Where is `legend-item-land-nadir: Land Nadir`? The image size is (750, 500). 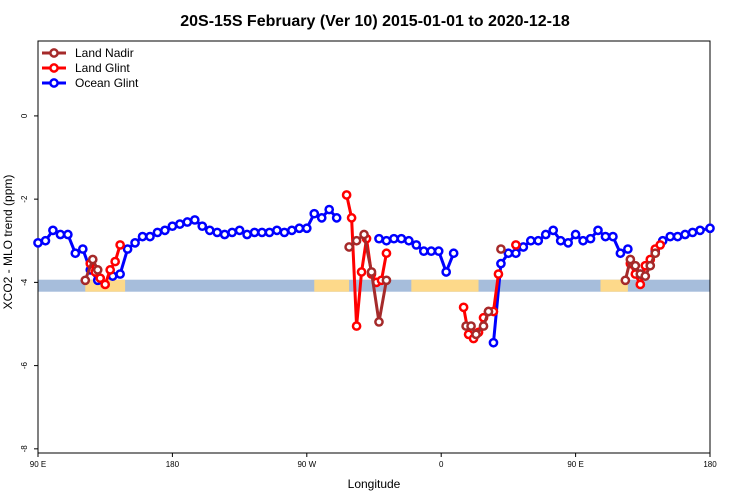 legend-item-land-nadir: Land Nadir is located at coordinates (88, 53).